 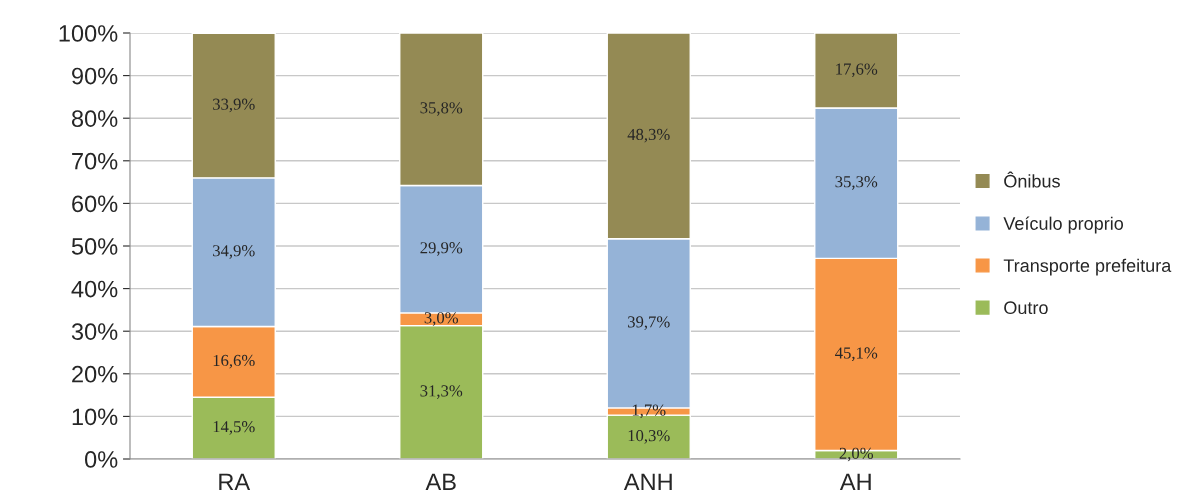 What do you see at coordinates (95, 161) in the screenshot?
I see `y-tick-label: 70%` at bounding box center [95, 161].